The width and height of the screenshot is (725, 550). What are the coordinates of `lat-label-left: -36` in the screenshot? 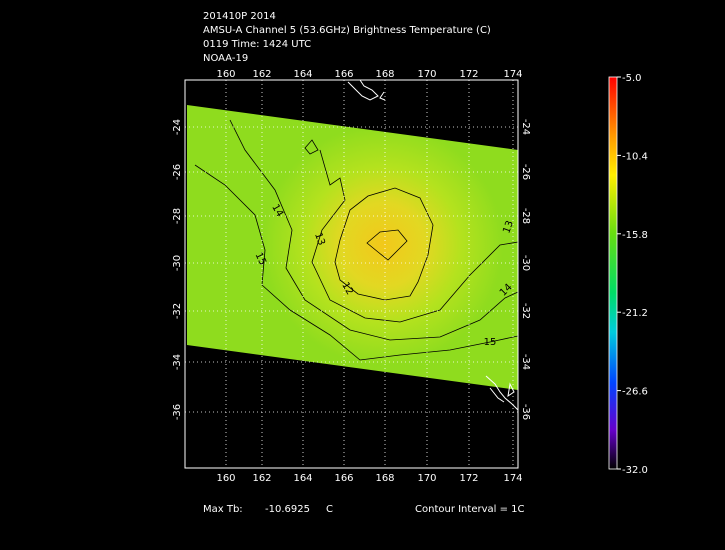 It's located at (177, 412).